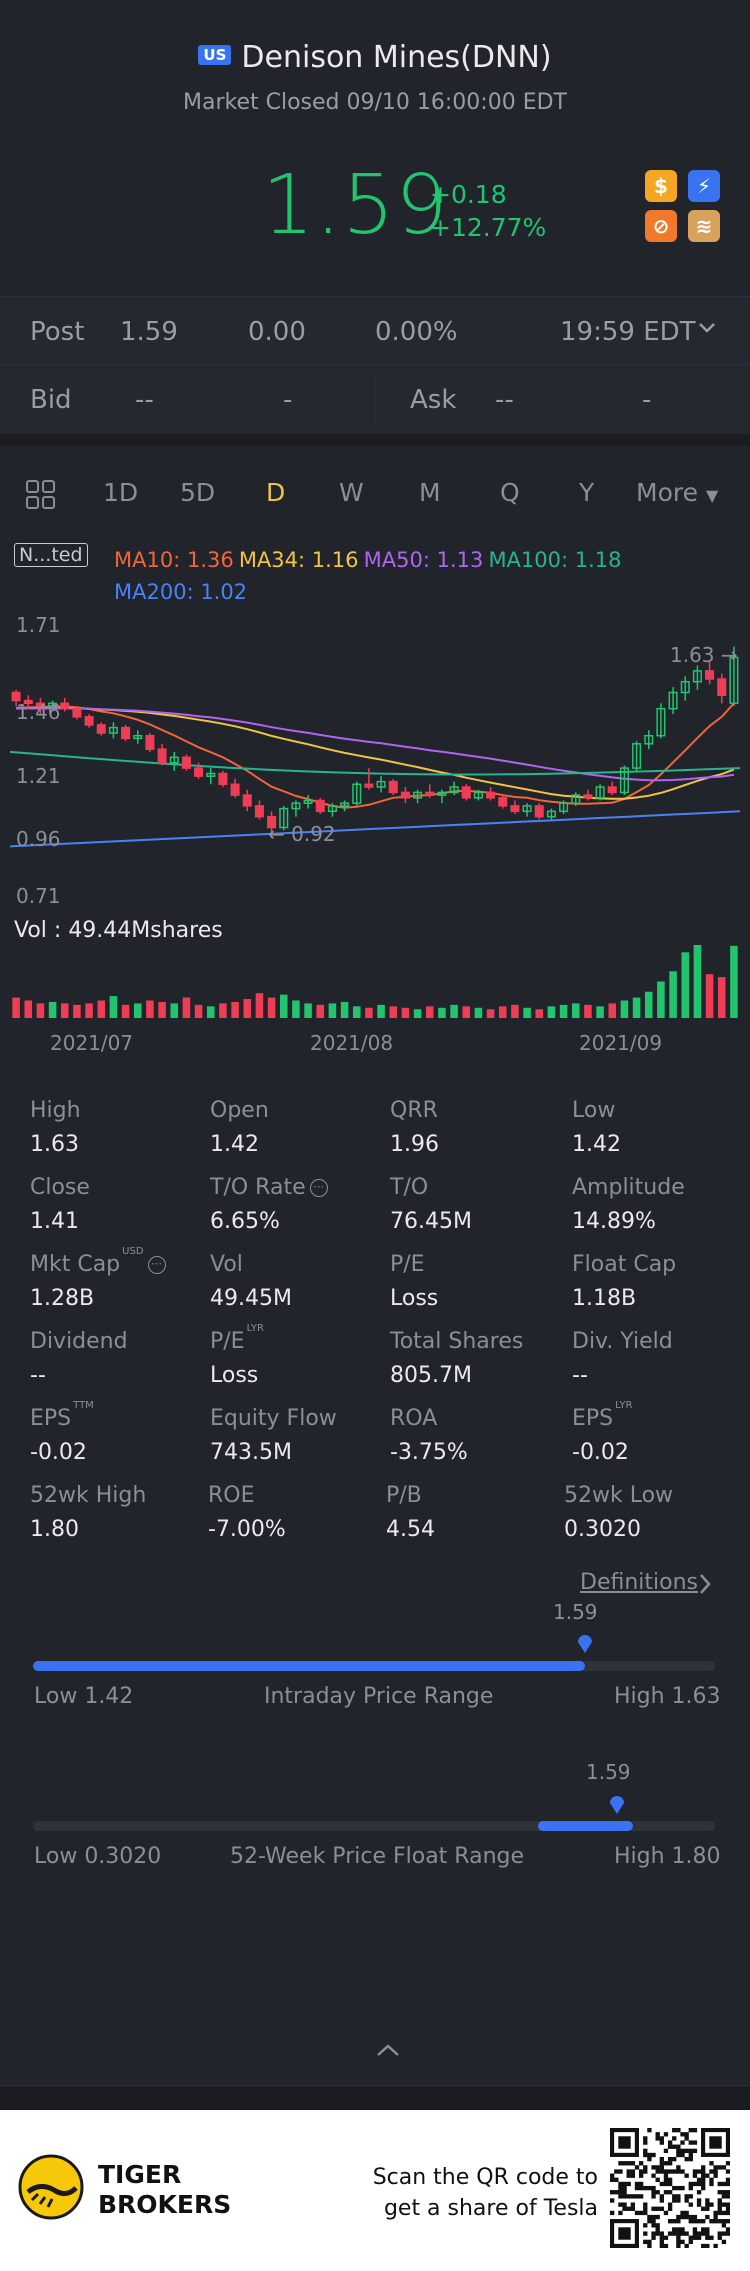 The width and height of the screenshot is (750, 2271). Describe the element at coordinates (198, 492) in the screenshot. I see `tab-5d: 5D` at that location.